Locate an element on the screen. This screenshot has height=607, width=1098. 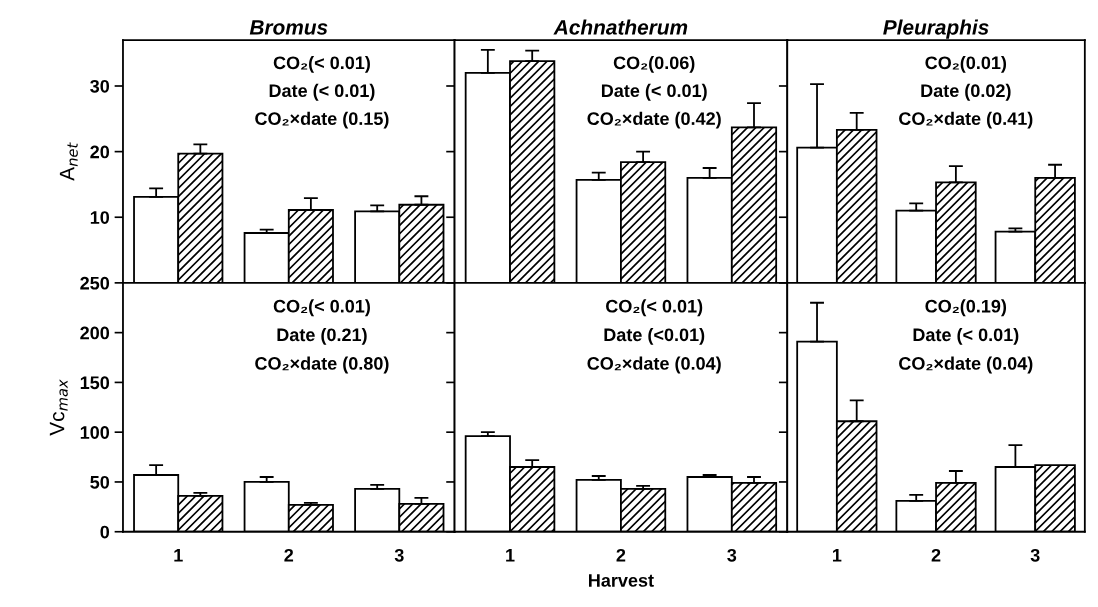
annotation: Date (0.02) is located at coordinates (966, 92).